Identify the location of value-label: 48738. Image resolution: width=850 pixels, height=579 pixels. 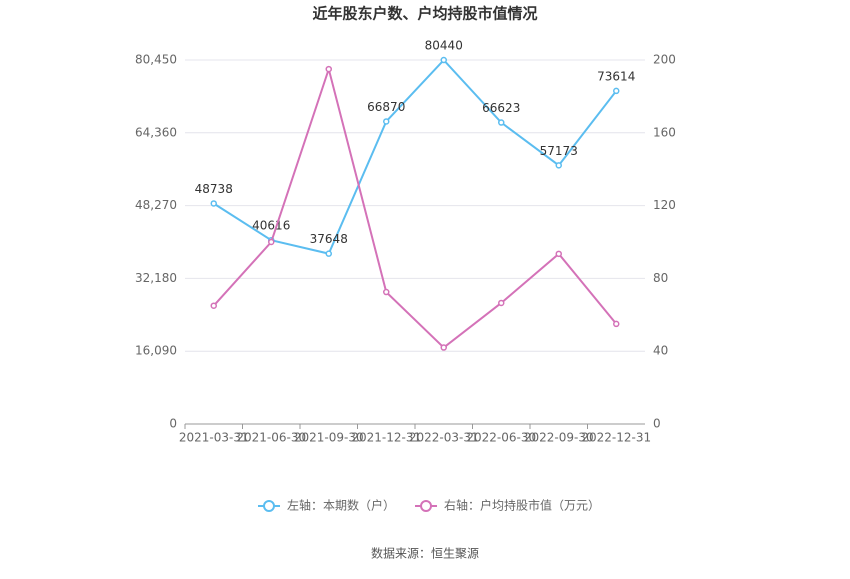
(214, 189).